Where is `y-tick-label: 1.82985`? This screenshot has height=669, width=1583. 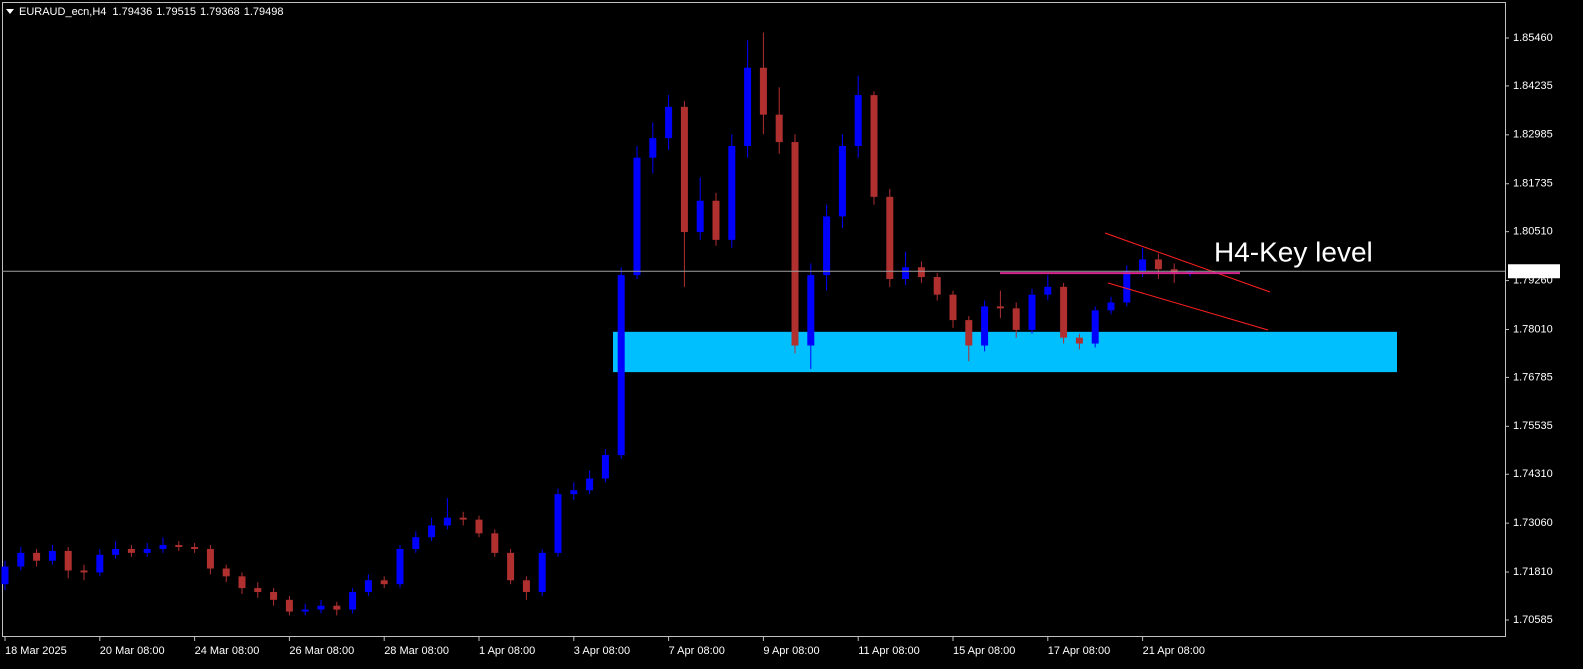
y-tick-label: 1.82985 is located at coordinates (1533, 135).